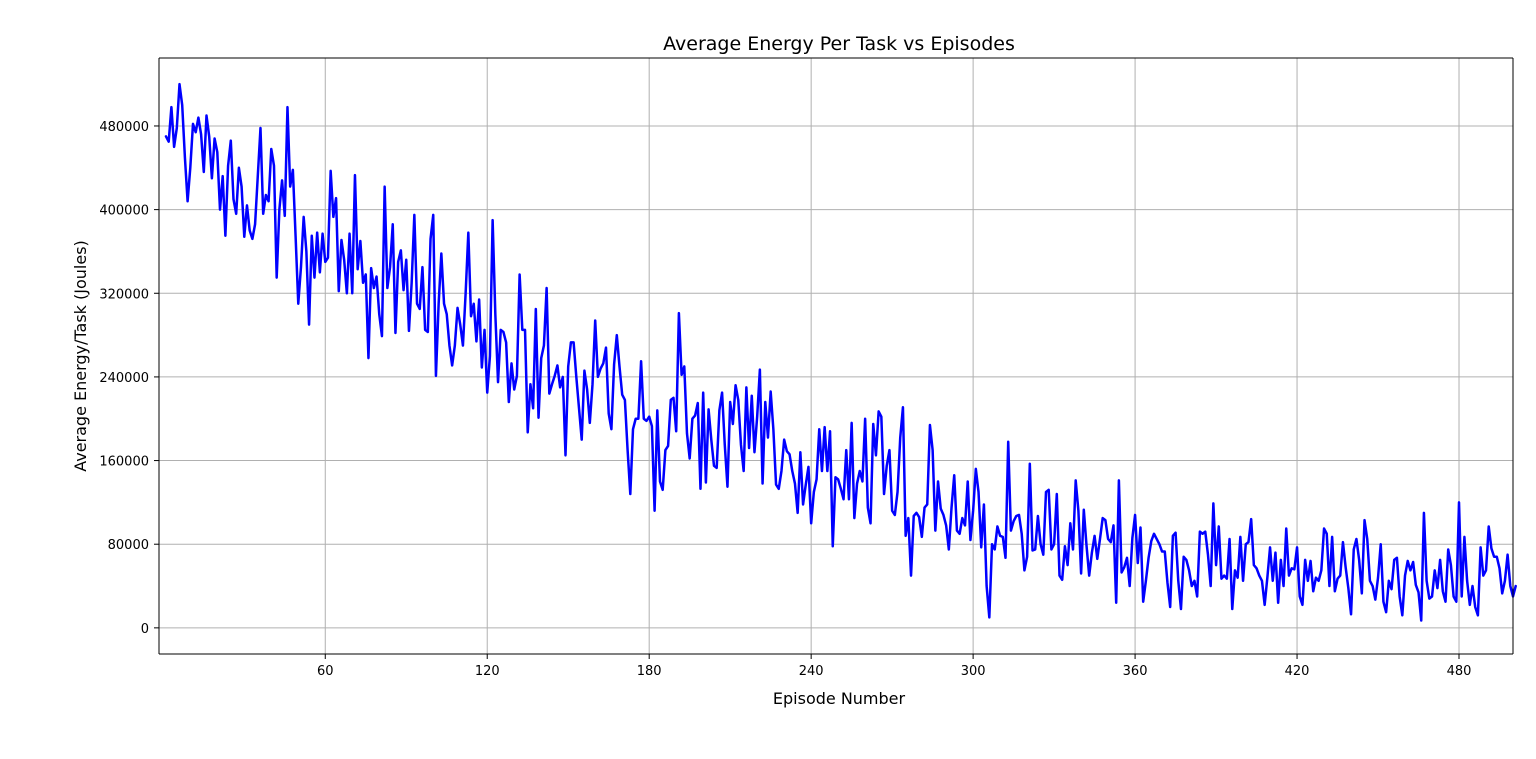 The height and width of the screenshot is (759, 1536). I want to click on x-tick-label: 360, so click(1135, 671).